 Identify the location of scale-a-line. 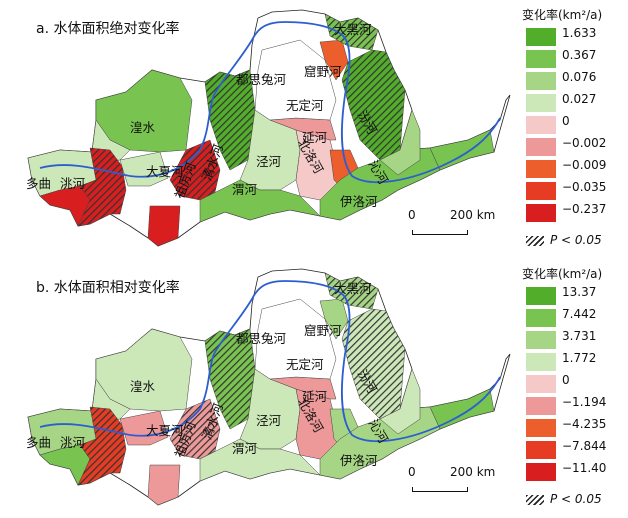
(440, 232).